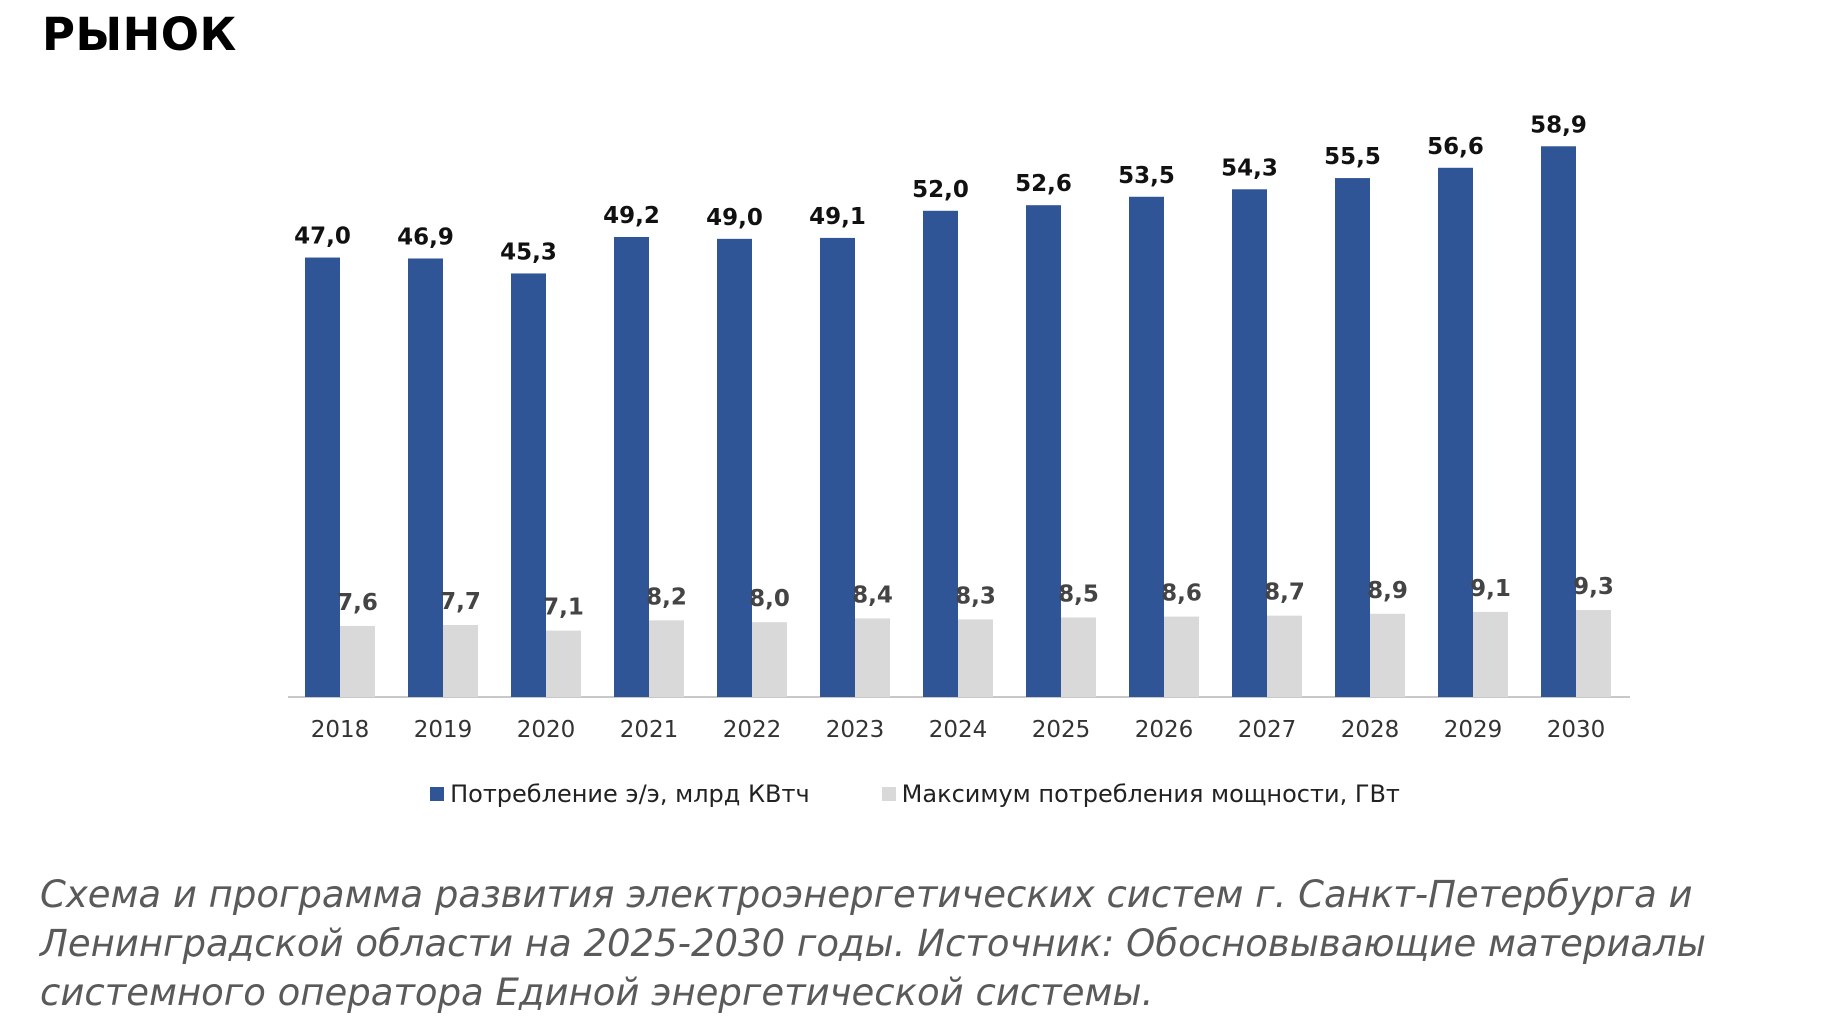  I want to click on data-label-peak-power-2027: 8,7, so click(1284, 593).